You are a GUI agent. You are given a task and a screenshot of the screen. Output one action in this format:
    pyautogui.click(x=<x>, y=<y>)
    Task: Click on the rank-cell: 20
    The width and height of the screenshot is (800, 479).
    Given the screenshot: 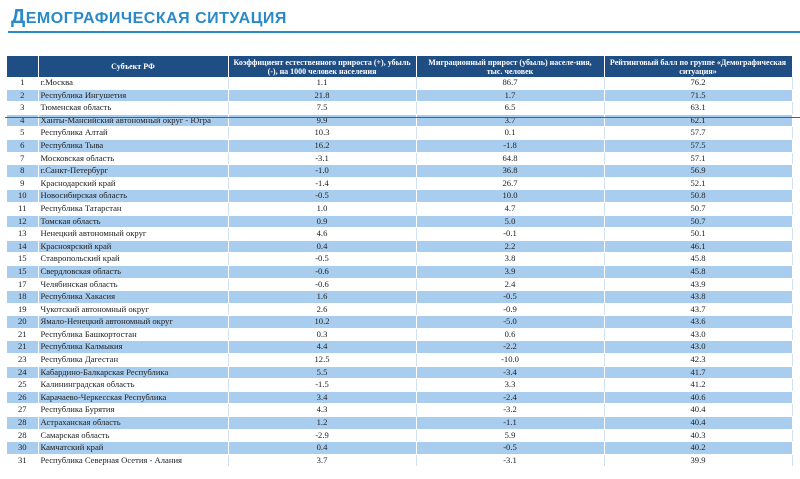 What is the action you would take?
    pyautogui.click(x=23, y=322)
    